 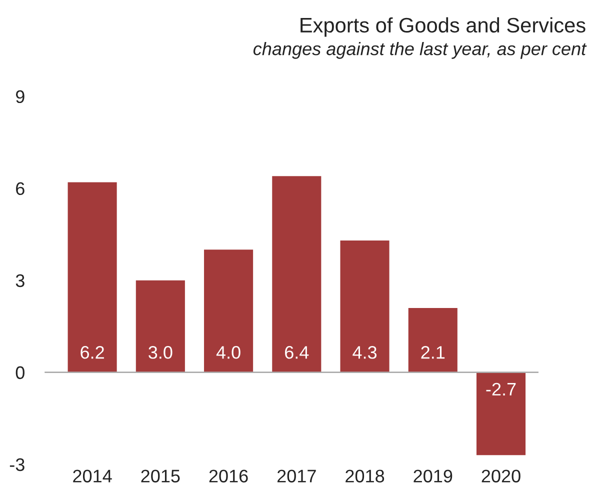 What do you see at coordinates (92, 352) in the screenshot?
I see `data-label: 6.2` at bounding box center [92, 352].